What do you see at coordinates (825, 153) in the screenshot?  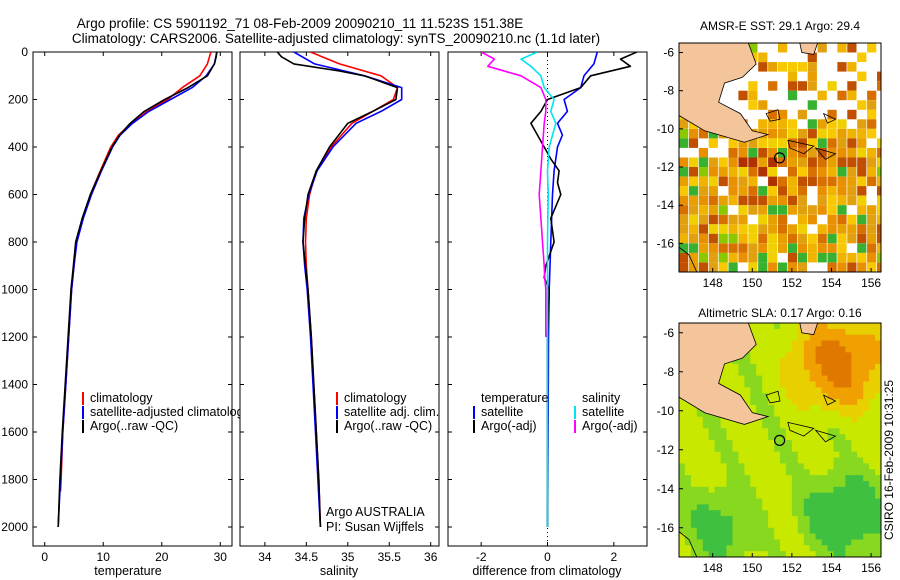 I see `sst-map-coast-island` at bounding box center [825, 153].